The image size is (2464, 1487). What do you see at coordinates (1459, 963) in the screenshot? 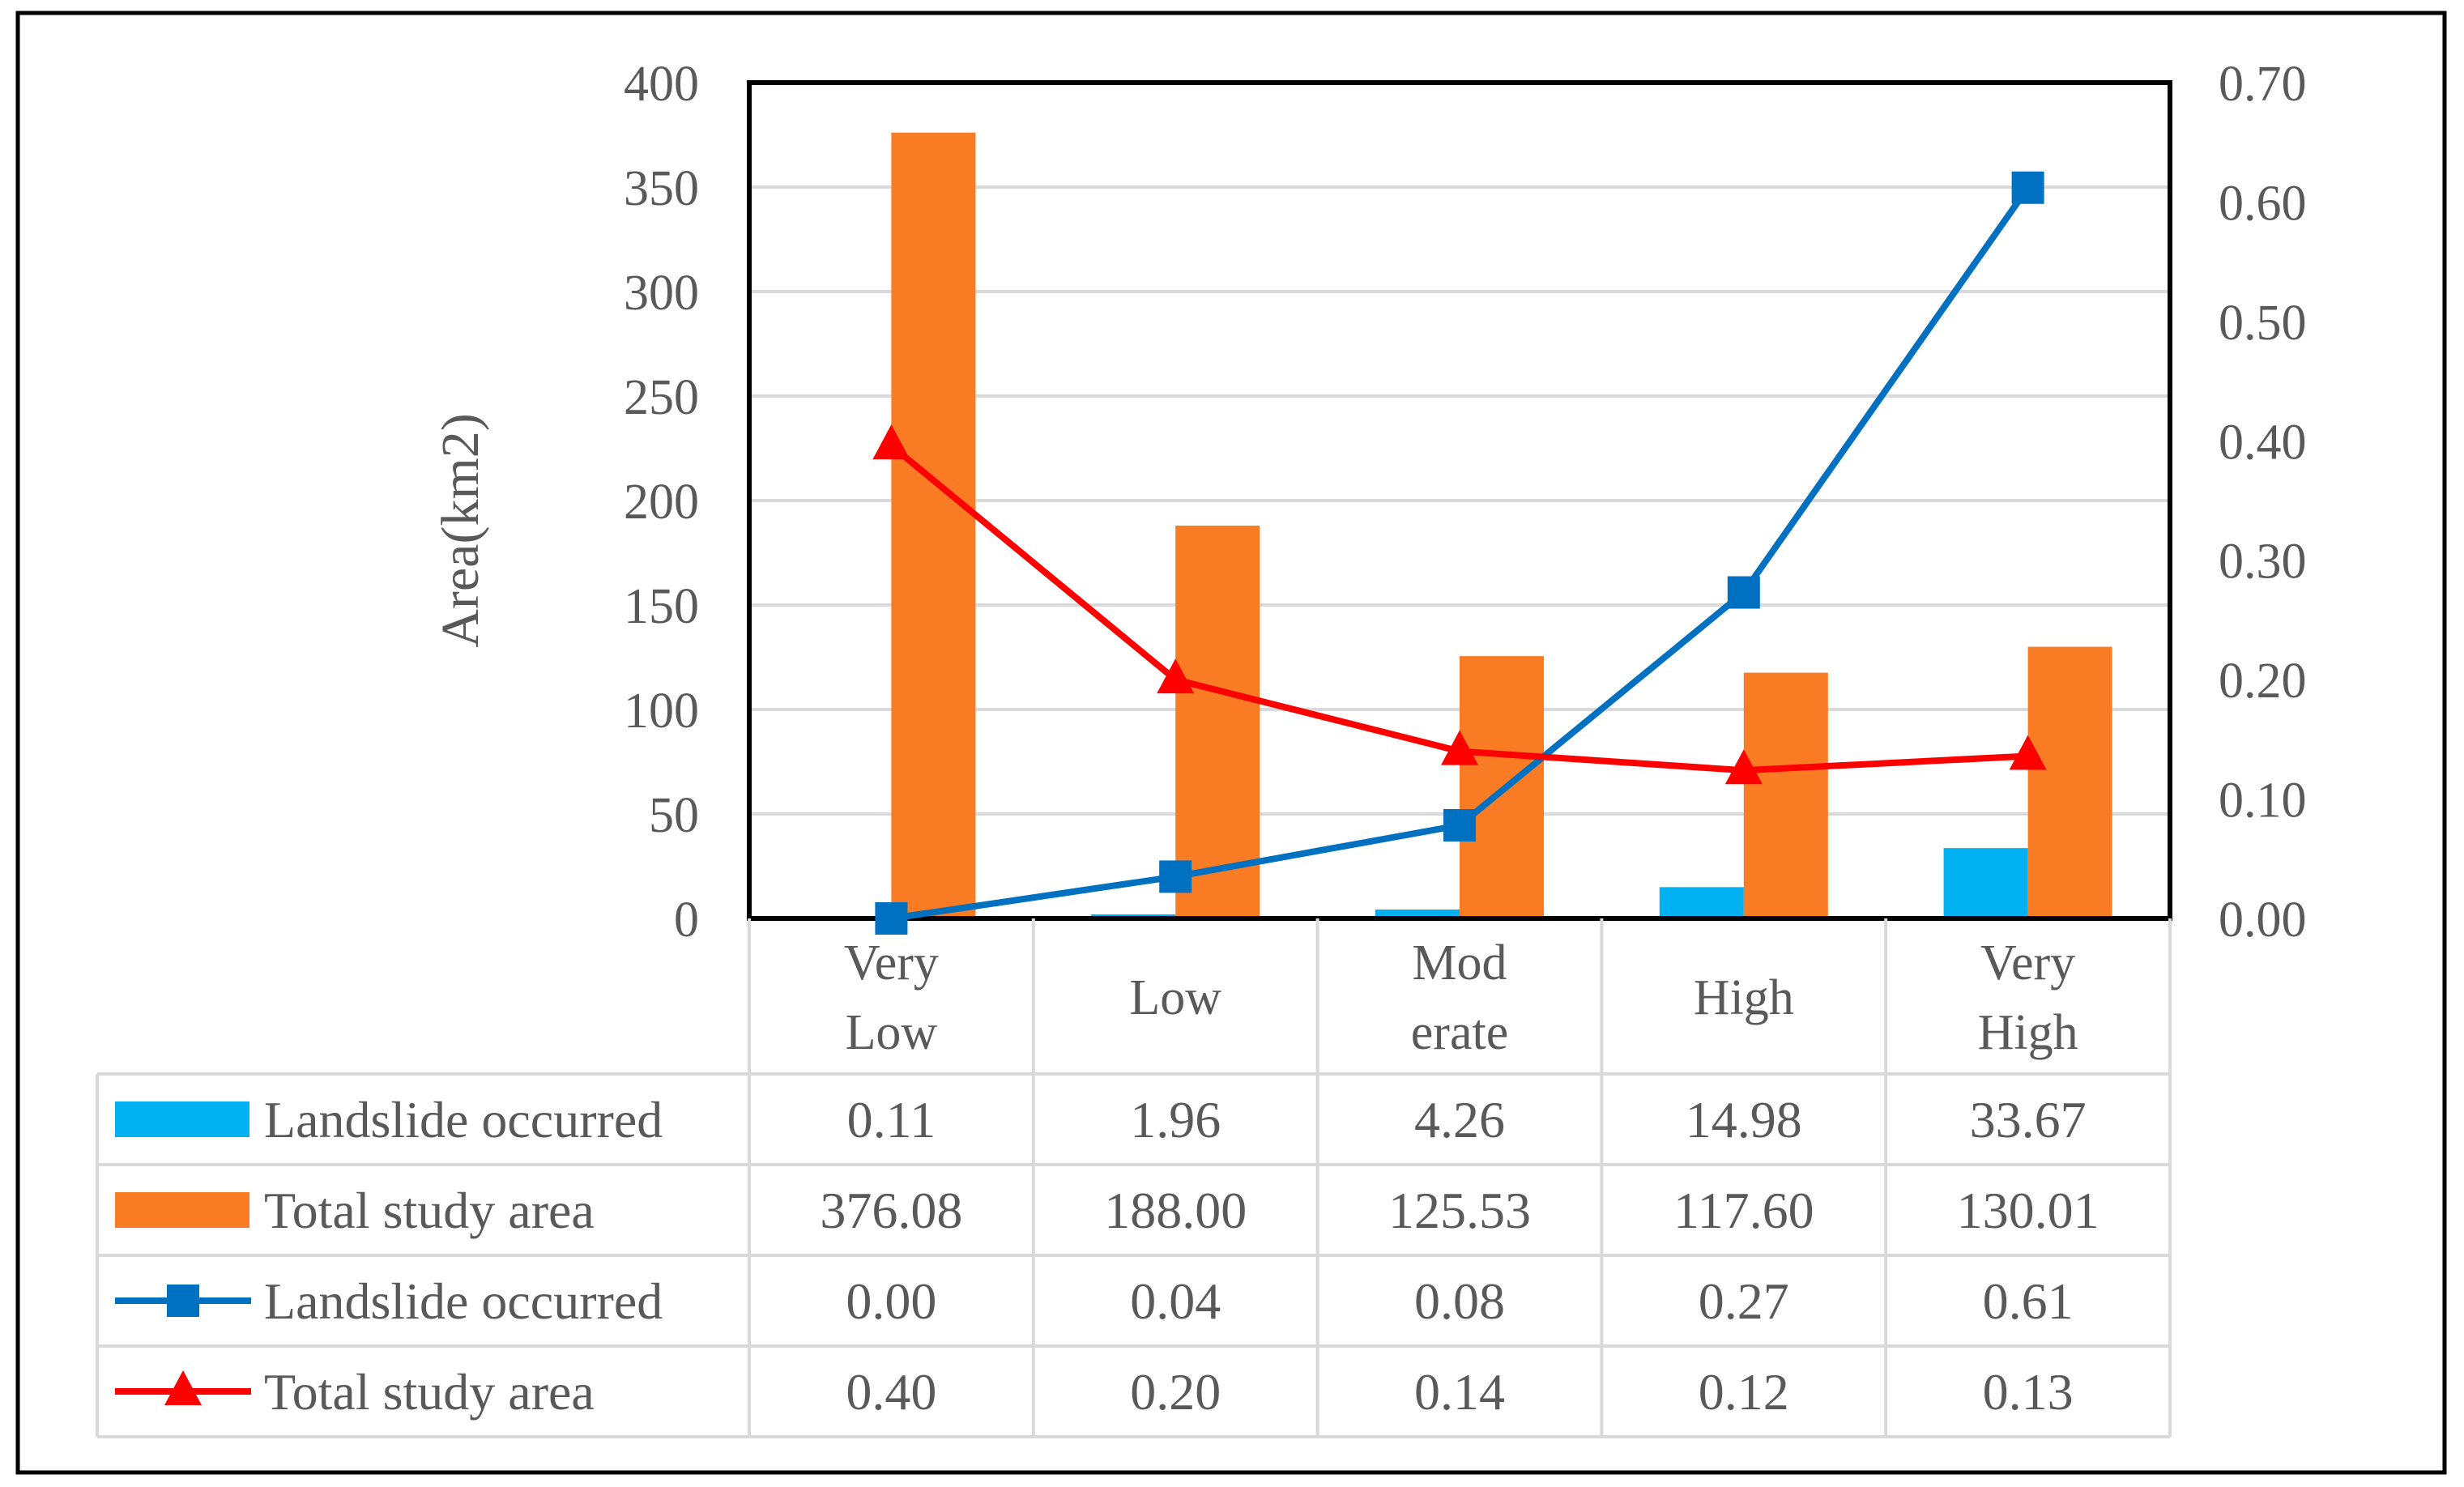
I see `category-label: Mod` at bounding box center [1459, 963].